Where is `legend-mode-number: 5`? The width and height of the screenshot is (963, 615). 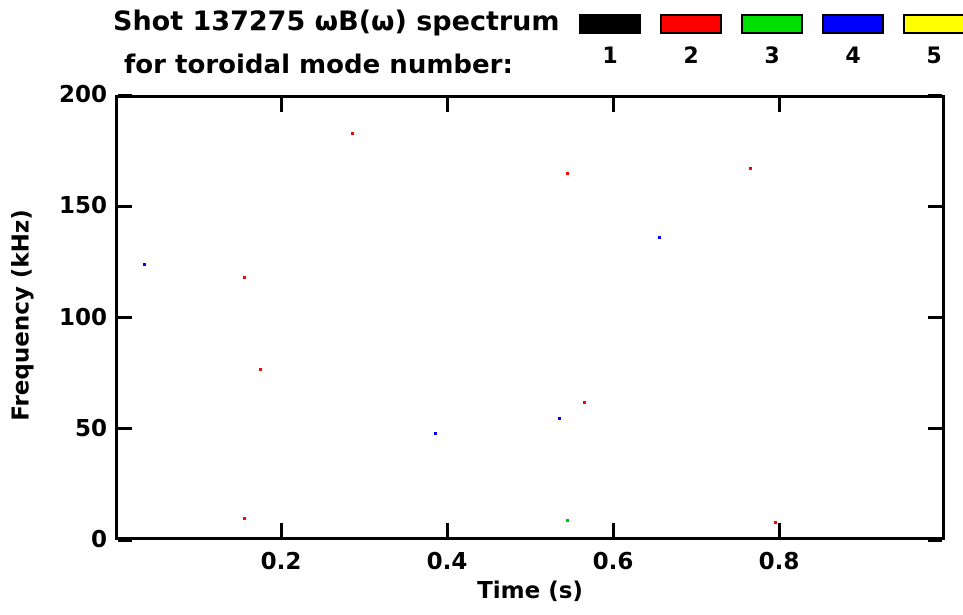 legend-mode-number: 5 is located at coordinates (934, 56).